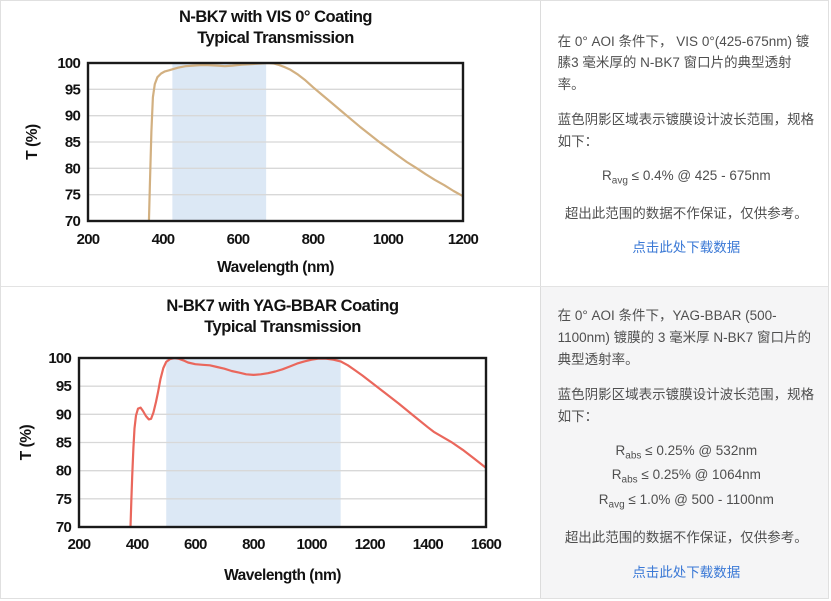 The image size is (831, 601). I want to click on x-tick-label: 1600, so click(486, 544).